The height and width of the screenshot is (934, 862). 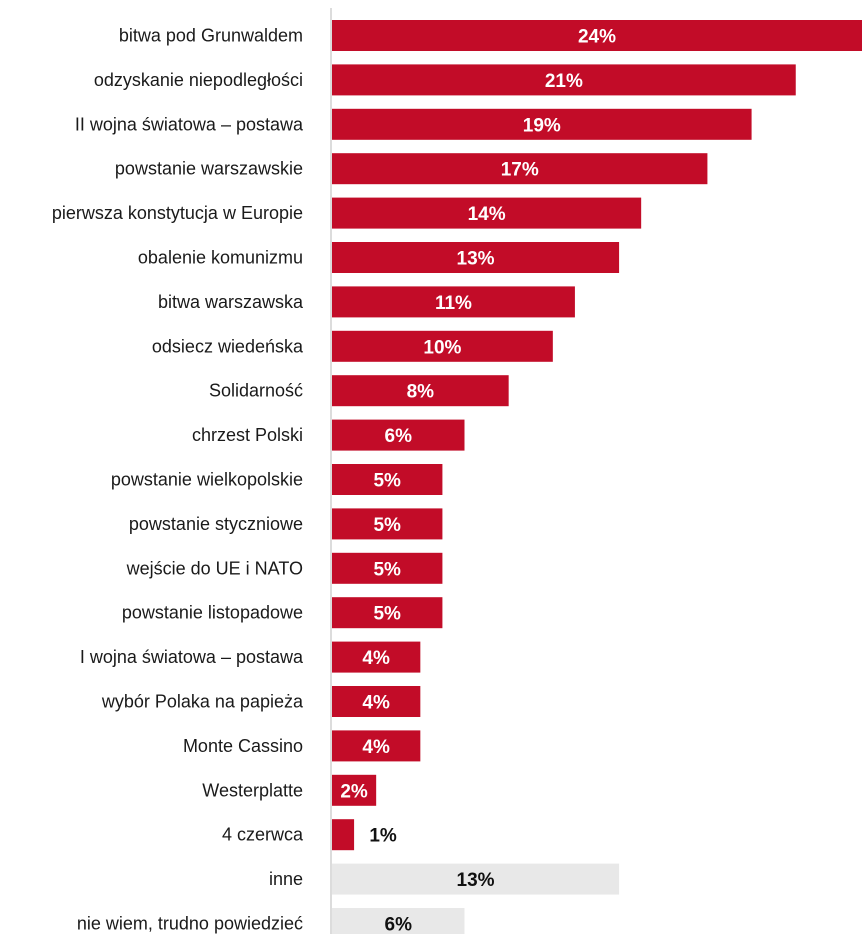 What do you see at coordinates (247, 435) in the screenshot?
I see `category-label-chrzest-polski: chrzest Polski` at bounding box center [247, 435].